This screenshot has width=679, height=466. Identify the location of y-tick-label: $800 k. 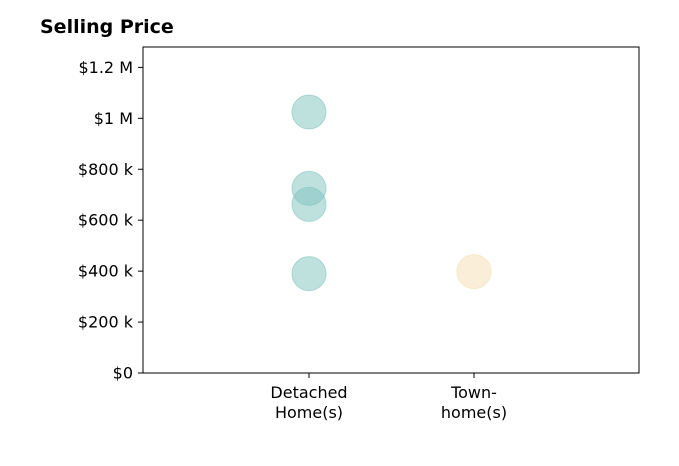
(106, 169).